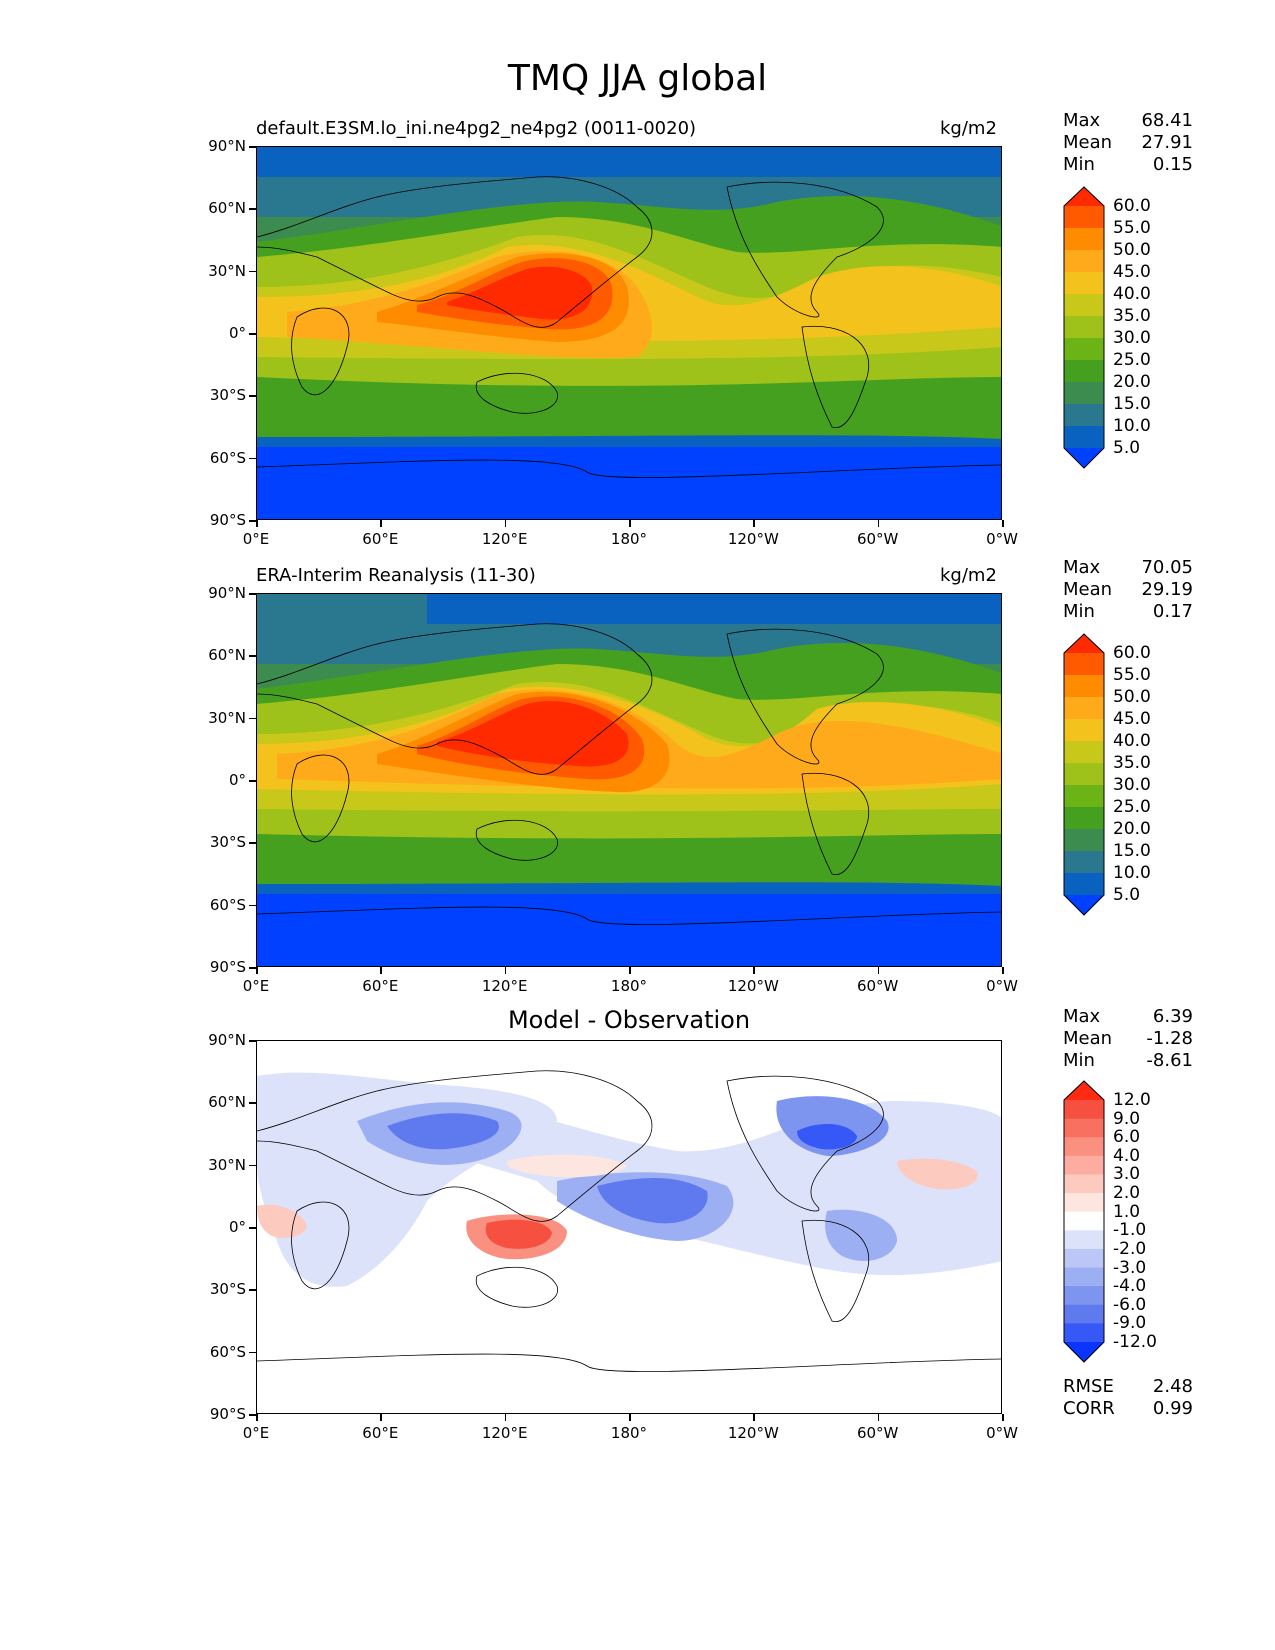 The height and width of the screenshot is (1650, 1275). Describe the element at coordinates (1172, 1408) in the screenshot. I see `stat-value: 0.99` at that location.